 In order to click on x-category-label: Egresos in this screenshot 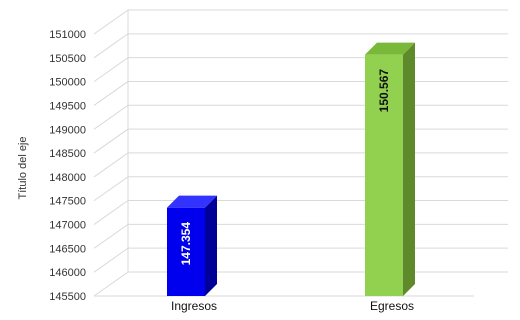, I will do `click(392, 306)`.